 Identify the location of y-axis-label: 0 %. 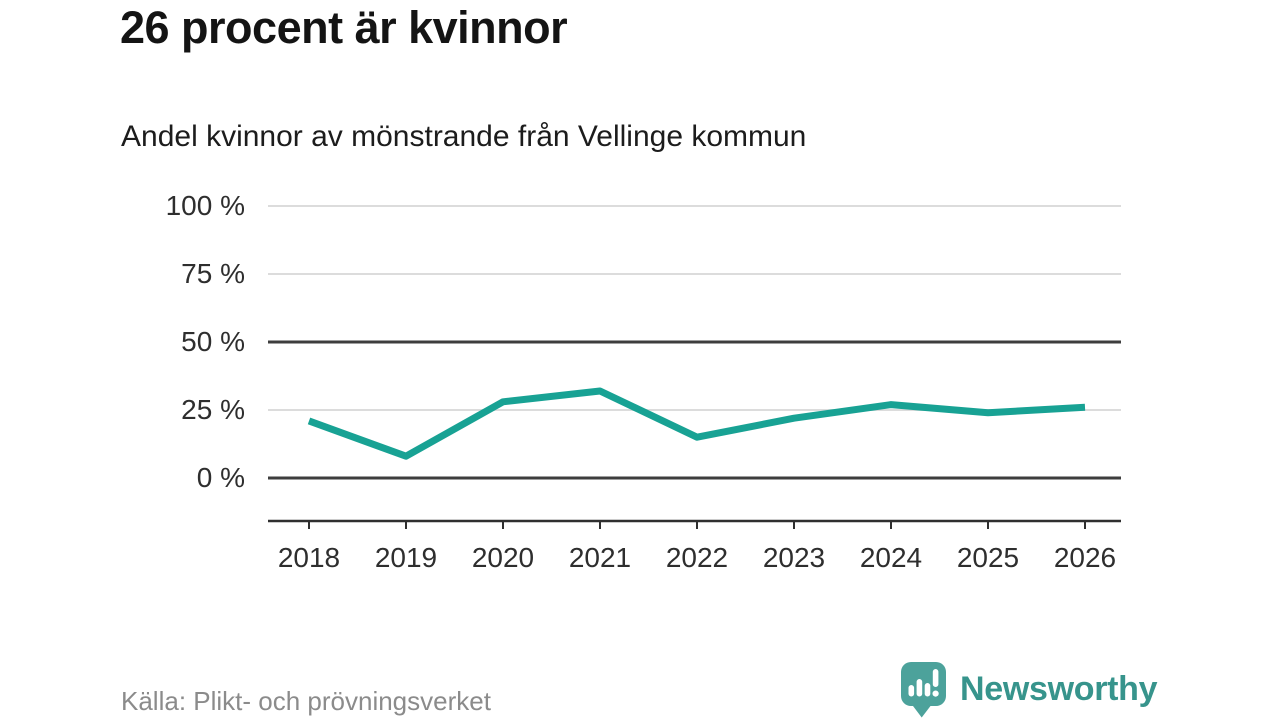
(220, 477).